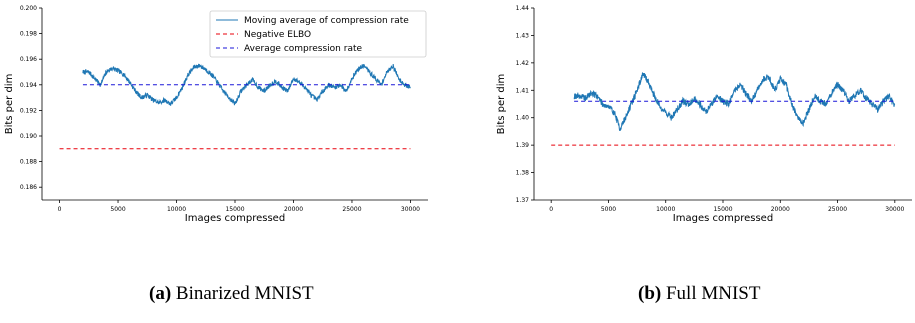 This screenshot has width=915, height=323. Describe the element at coordinates (318, 34) in the screenshot. I see `legend-box` at that location.